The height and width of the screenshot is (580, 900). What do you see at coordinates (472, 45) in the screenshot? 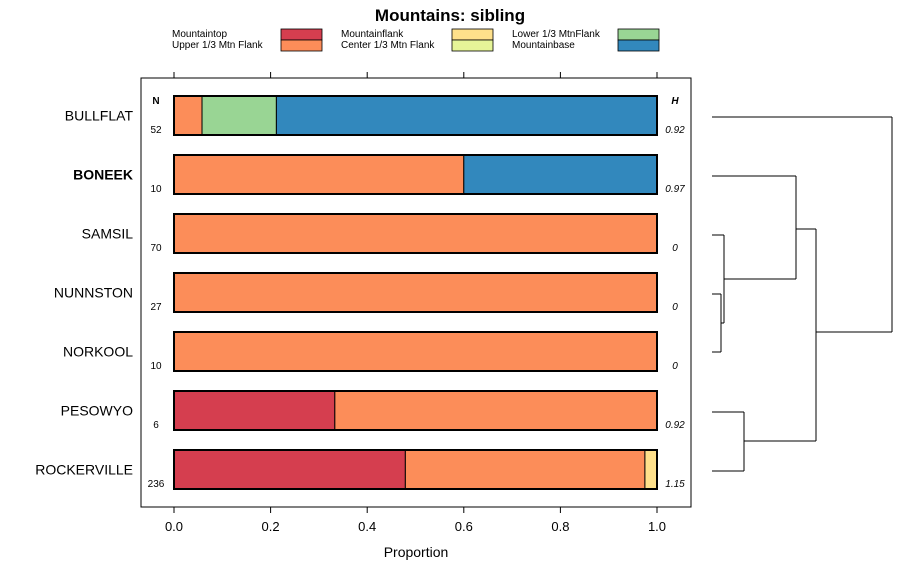
I see `legend-swatch-center-1-3-mtn-flank` at bounding box center [472, 45].